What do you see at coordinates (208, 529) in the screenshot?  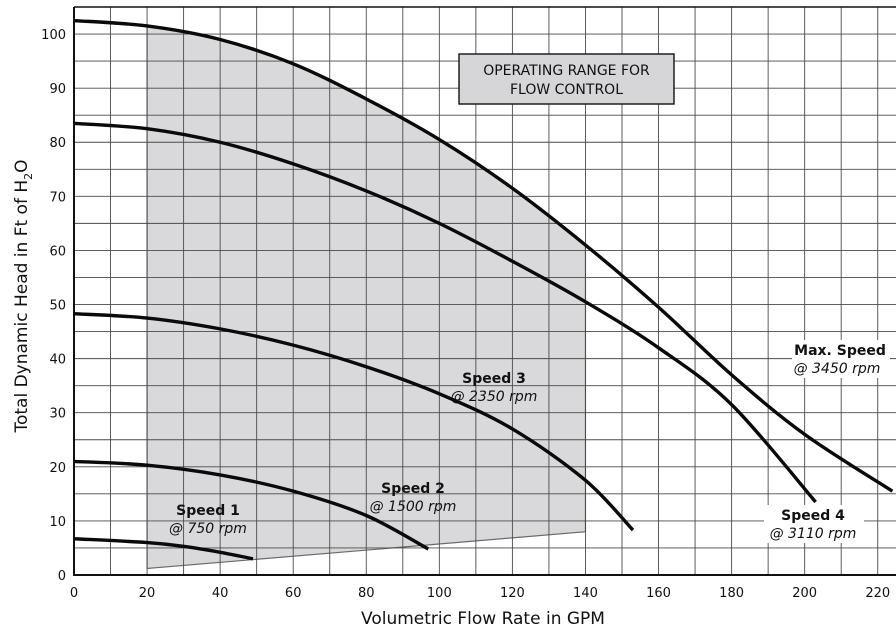 I see `speed-1-rpm: @ 750 rpm` at bounding box center [208, 529].